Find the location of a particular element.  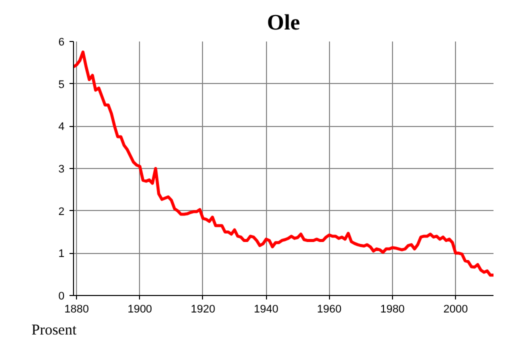

chart-title: Ole is located at coordinates (283, 22).